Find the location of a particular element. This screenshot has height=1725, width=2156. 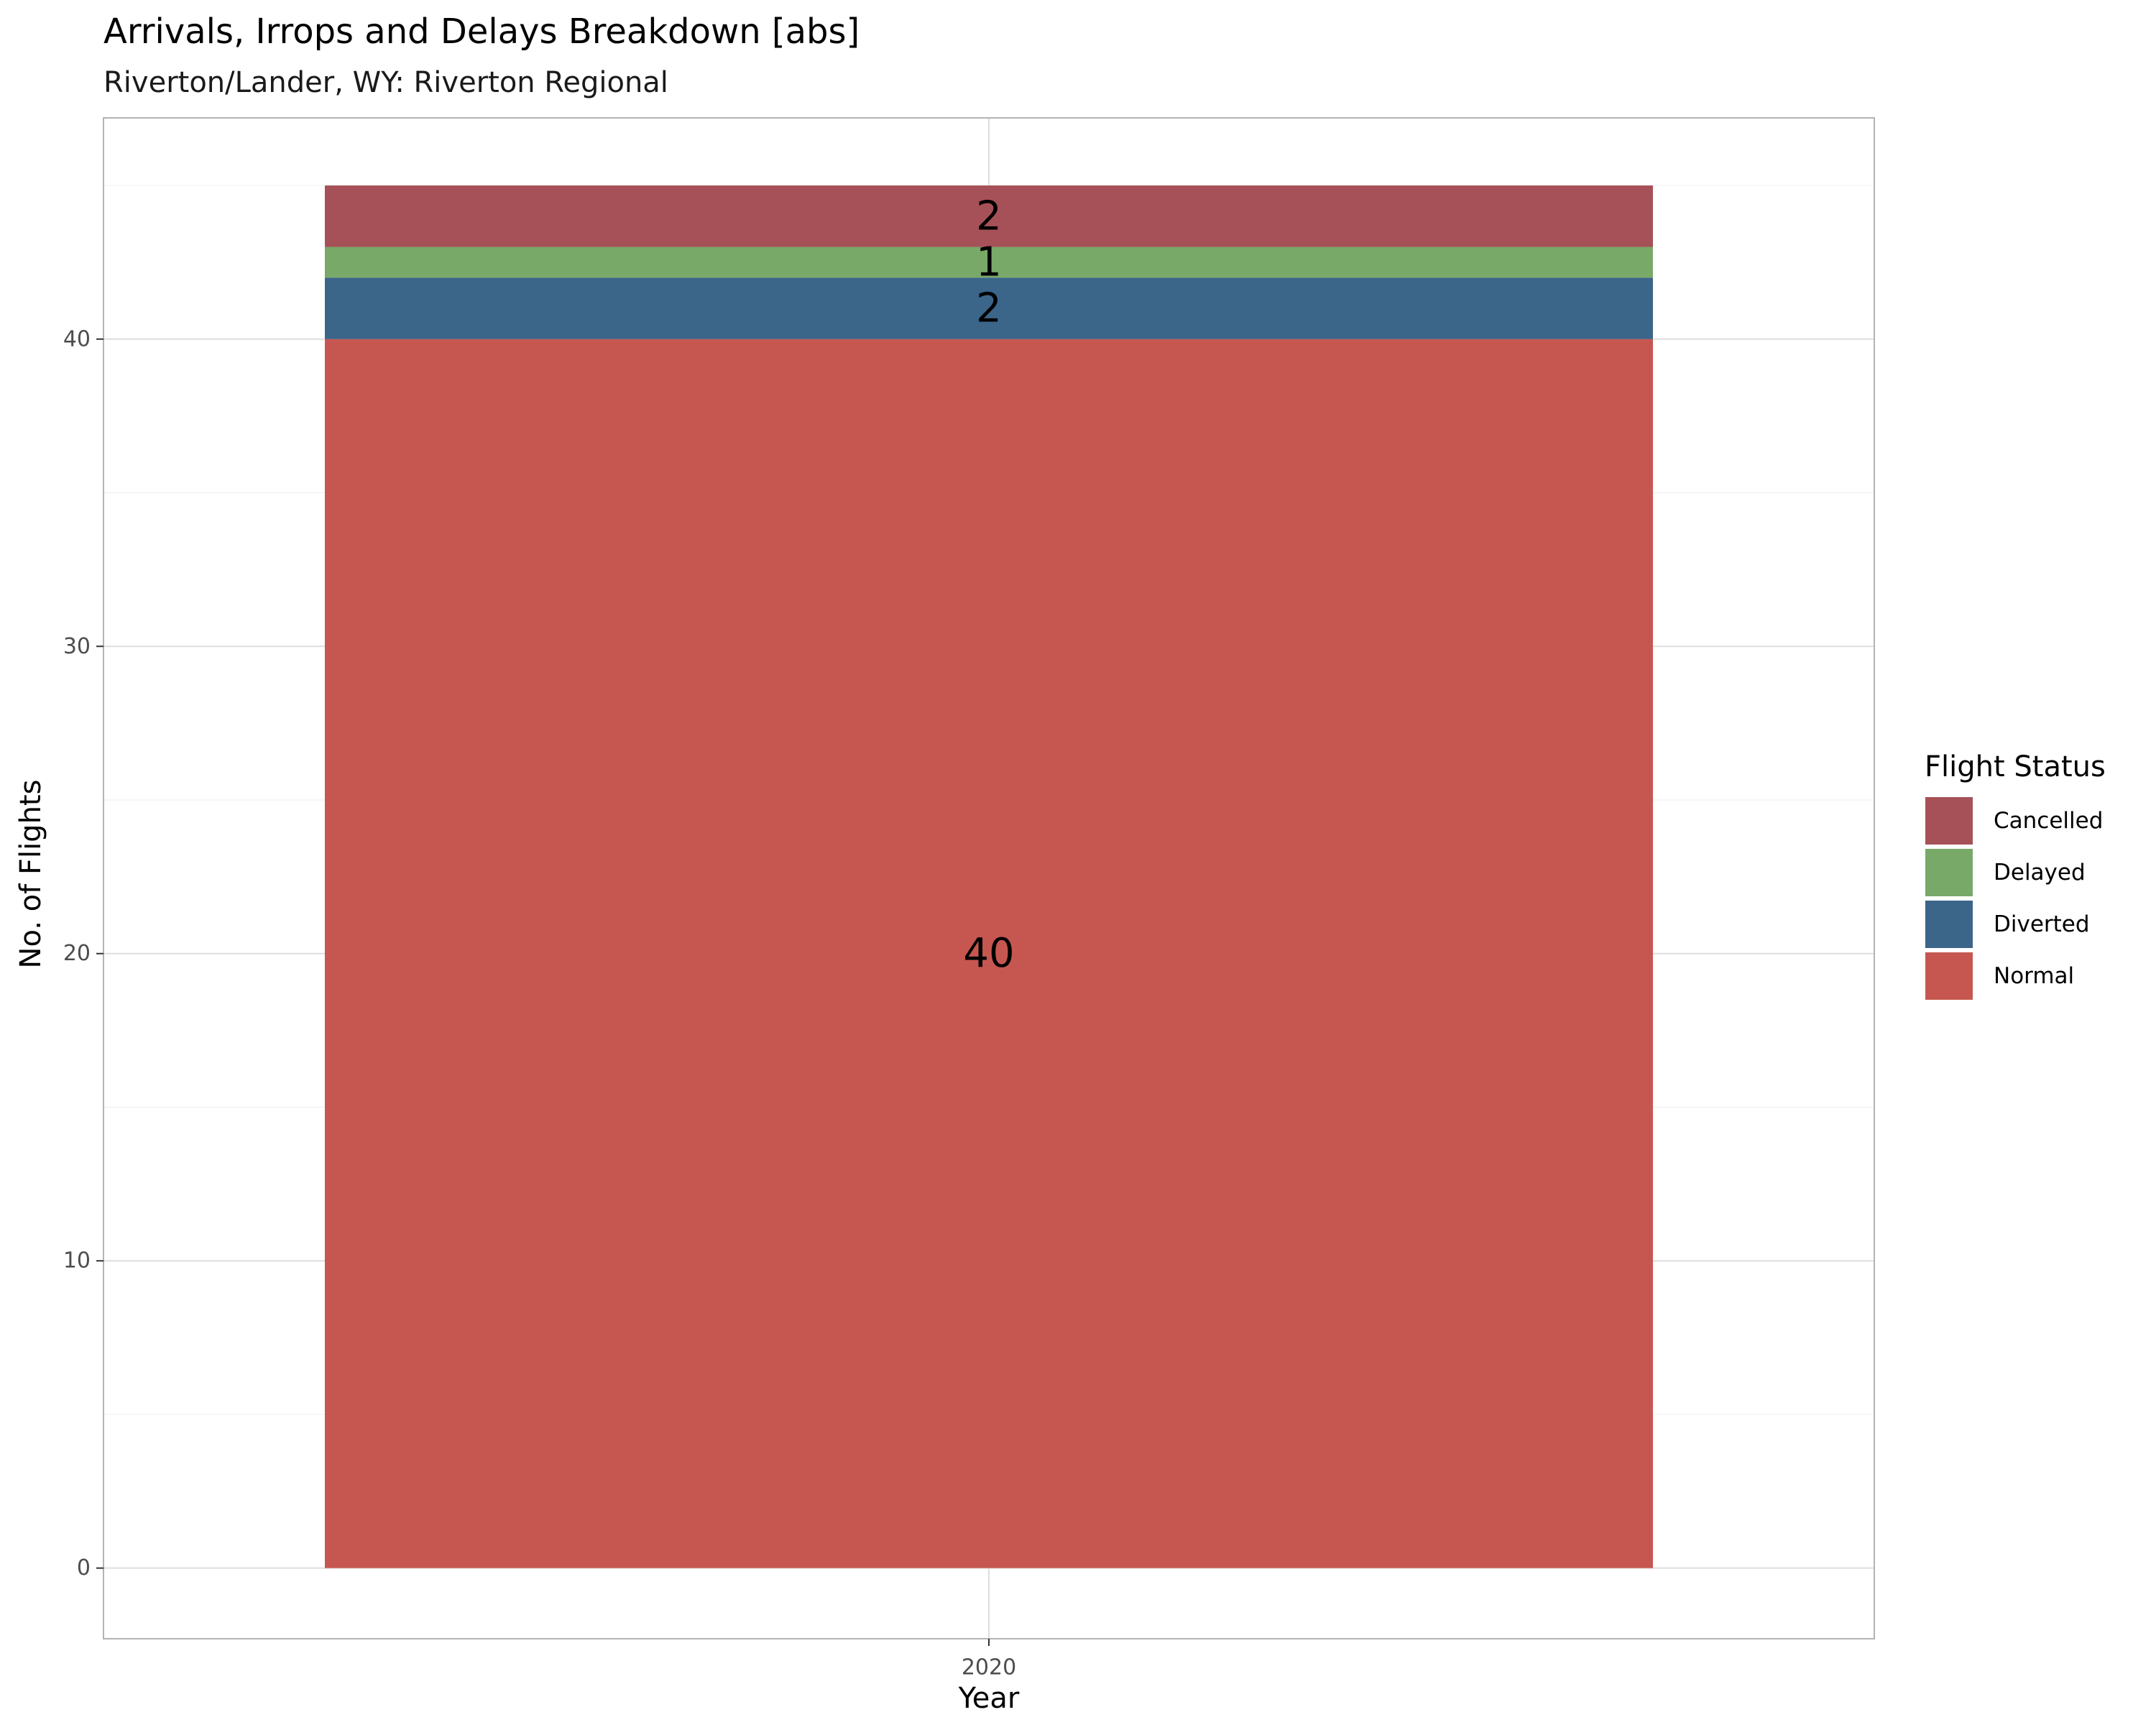

y-axis: 0 10 20 30 40 is located at coordinates (83, 953).